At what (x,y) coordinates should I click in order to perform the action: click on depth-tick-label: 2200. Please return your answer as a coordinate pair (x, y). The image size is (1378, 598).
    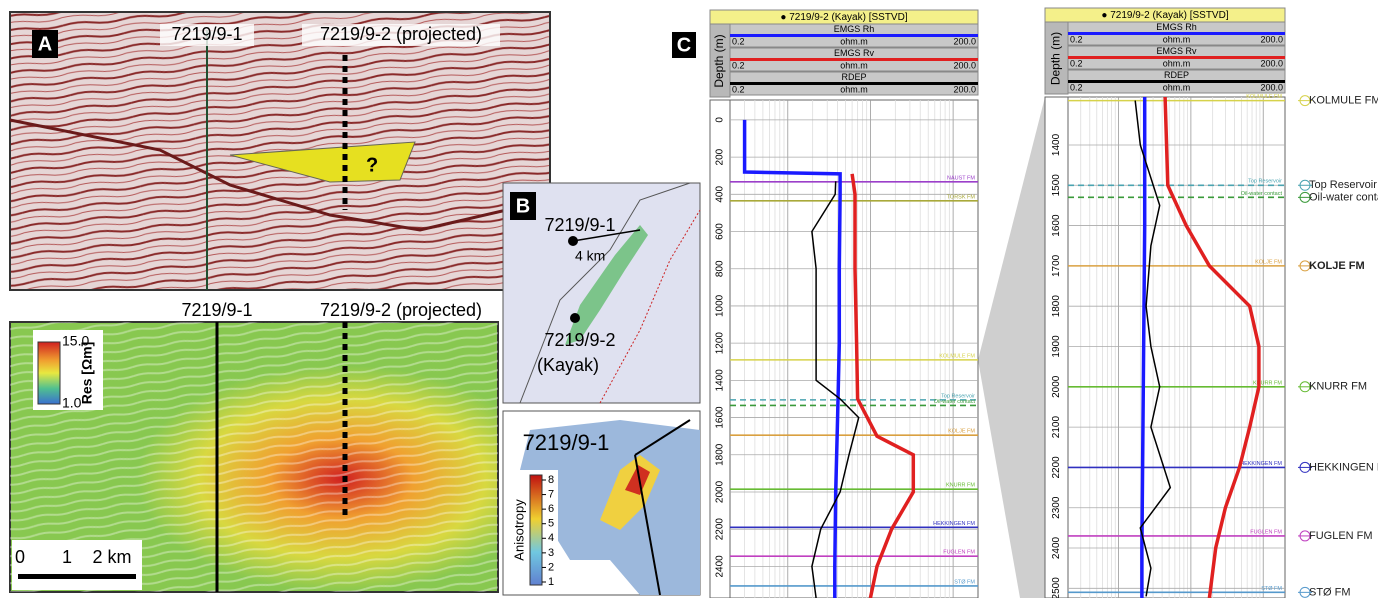
    Looking at the image, I should click on (1056, 467).